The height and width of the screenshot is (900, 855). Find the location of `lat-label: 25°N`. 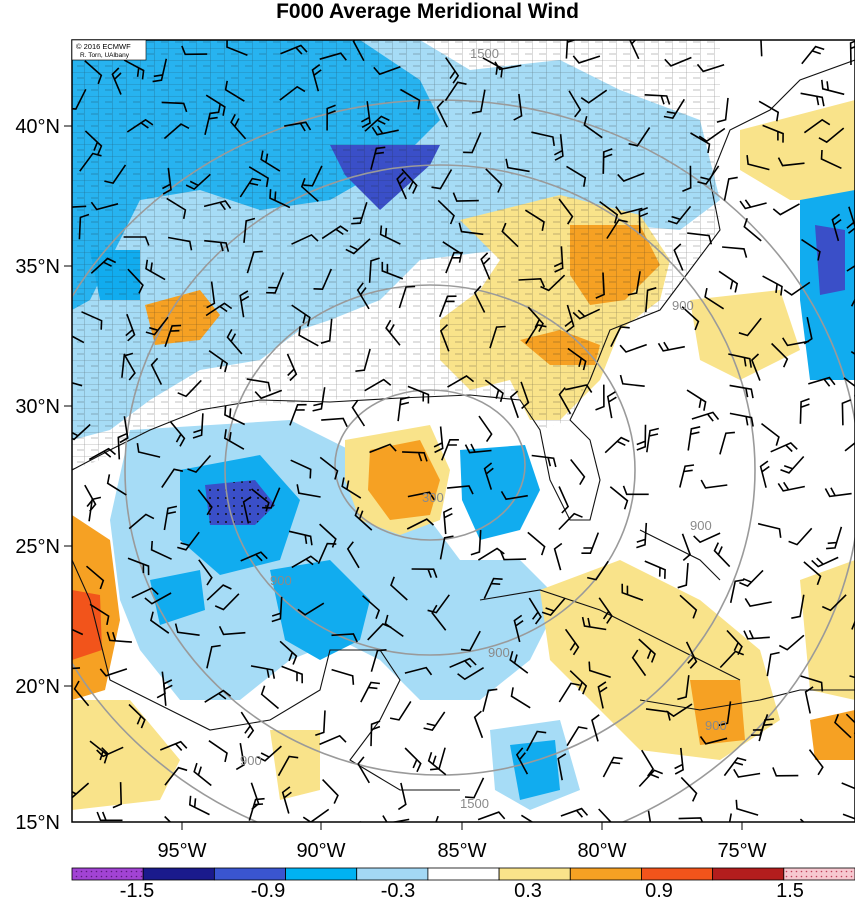

lat-label: 25°N is located at coordinates (37, 547).